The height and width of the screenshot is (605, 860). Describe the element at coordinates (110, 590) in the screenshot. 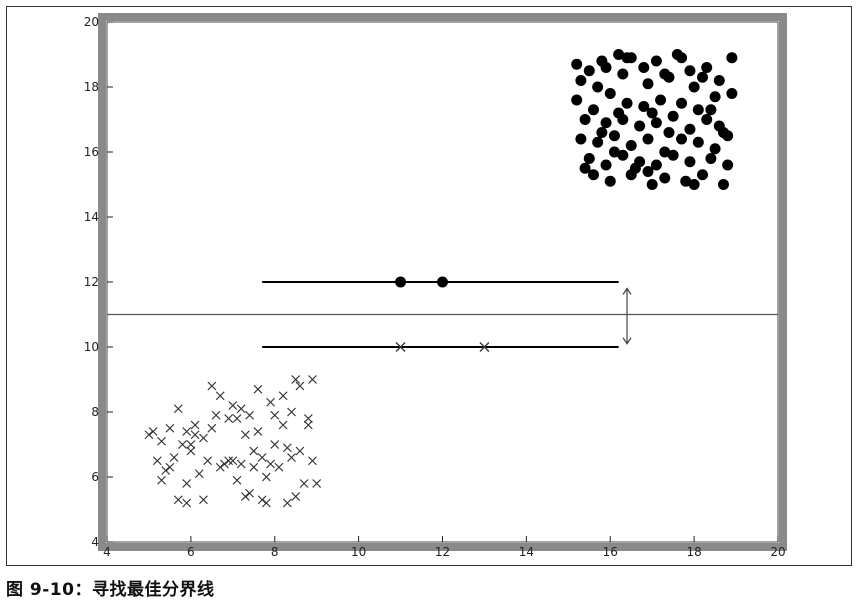

I see `figure-caption: 图 9-10：寻找最佳分界线` at that location.